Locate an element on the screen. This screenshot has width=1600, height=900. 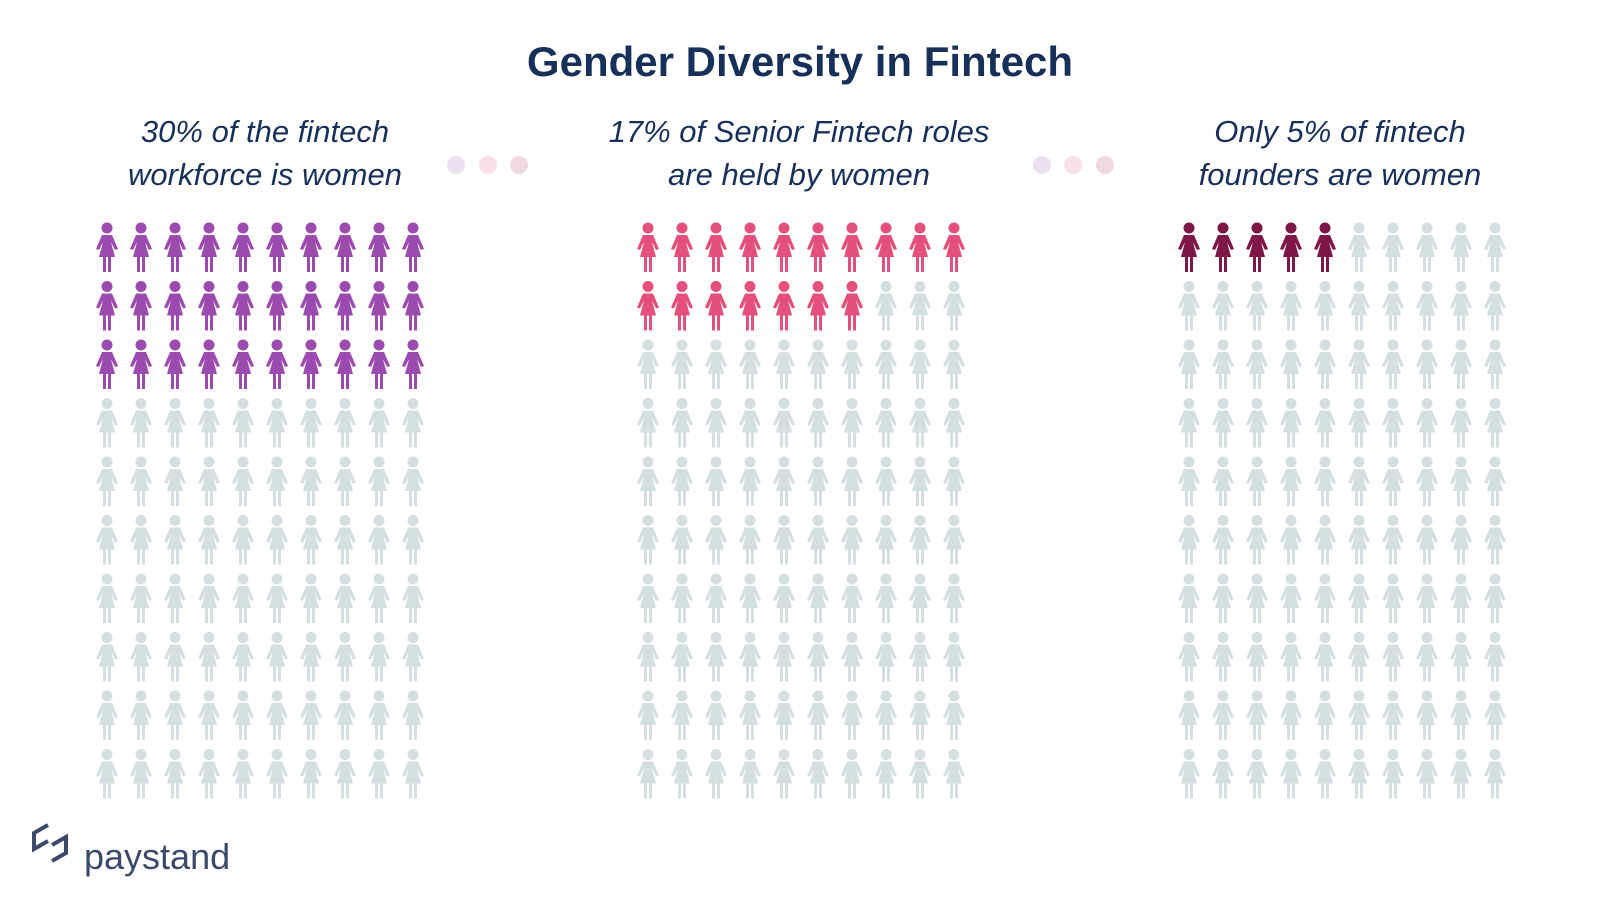
chart-title: 30% of the fintech workforce is women is located at coordinates (265, 153).